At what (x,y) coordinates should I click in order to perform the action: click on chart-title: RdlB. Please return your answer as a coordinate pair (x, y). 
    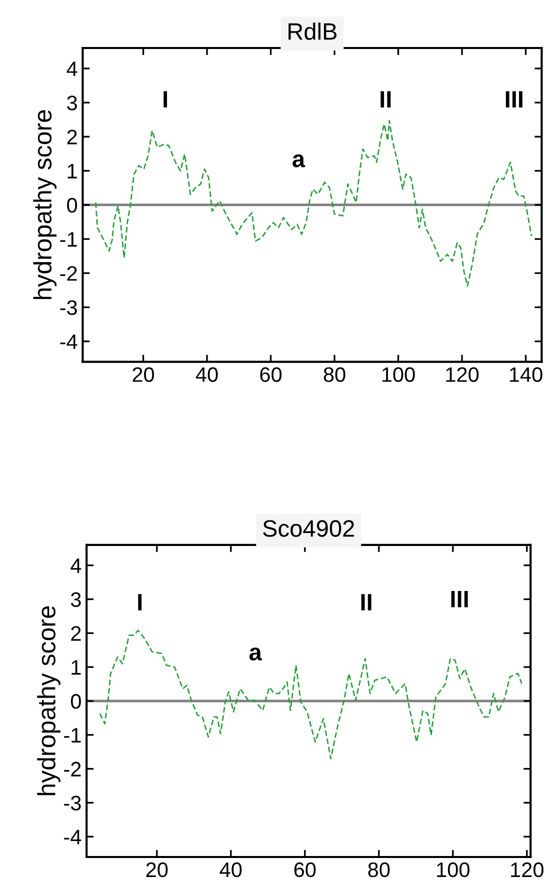
    Looking at the image, I should click on (312, 31).